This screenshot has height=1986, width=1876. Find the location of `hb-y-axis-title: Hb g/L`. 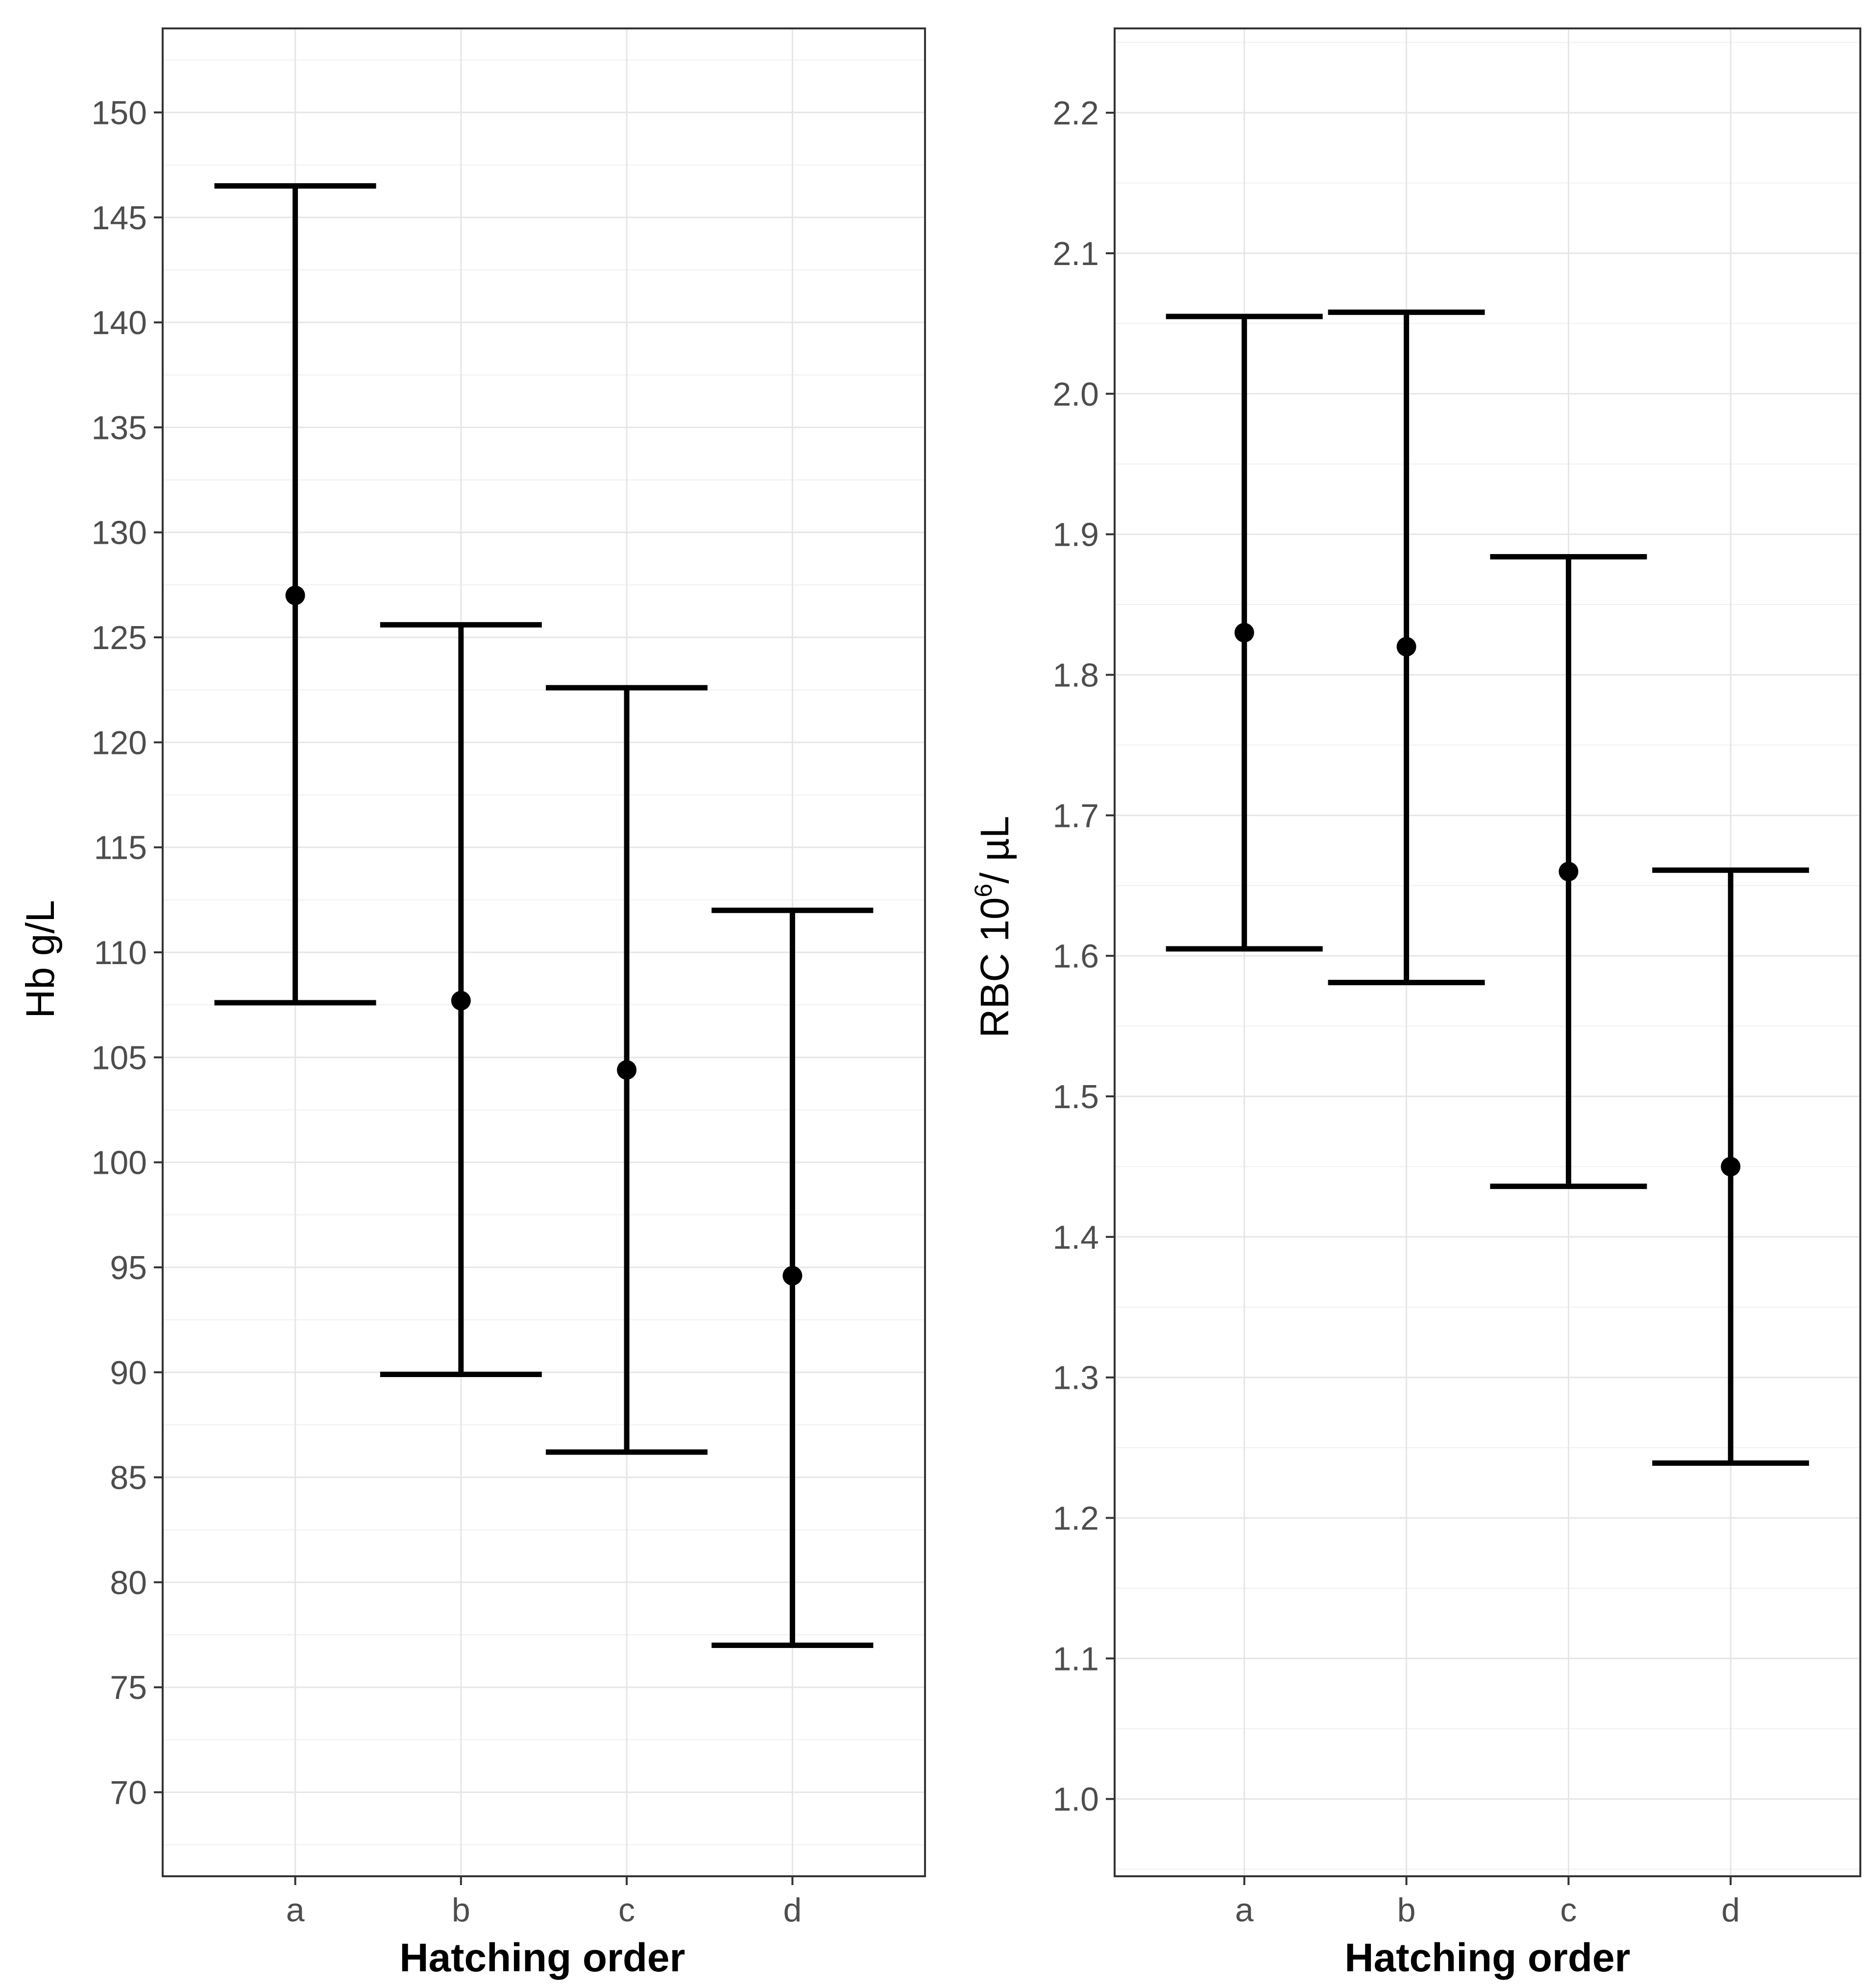

hb-y-axis-title: Hb g/L is located at coordinates (40, 959).